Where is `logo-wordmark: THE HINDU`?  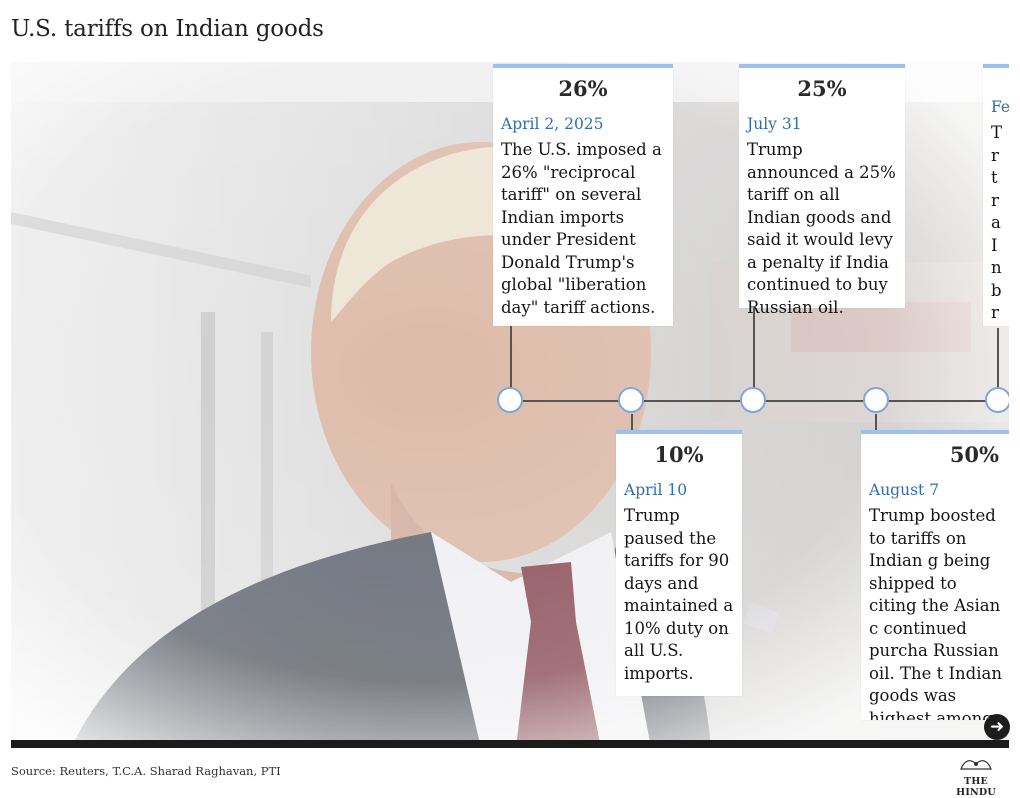
logo-wordmark: THE HINDU is located at coordinates (976, 787).